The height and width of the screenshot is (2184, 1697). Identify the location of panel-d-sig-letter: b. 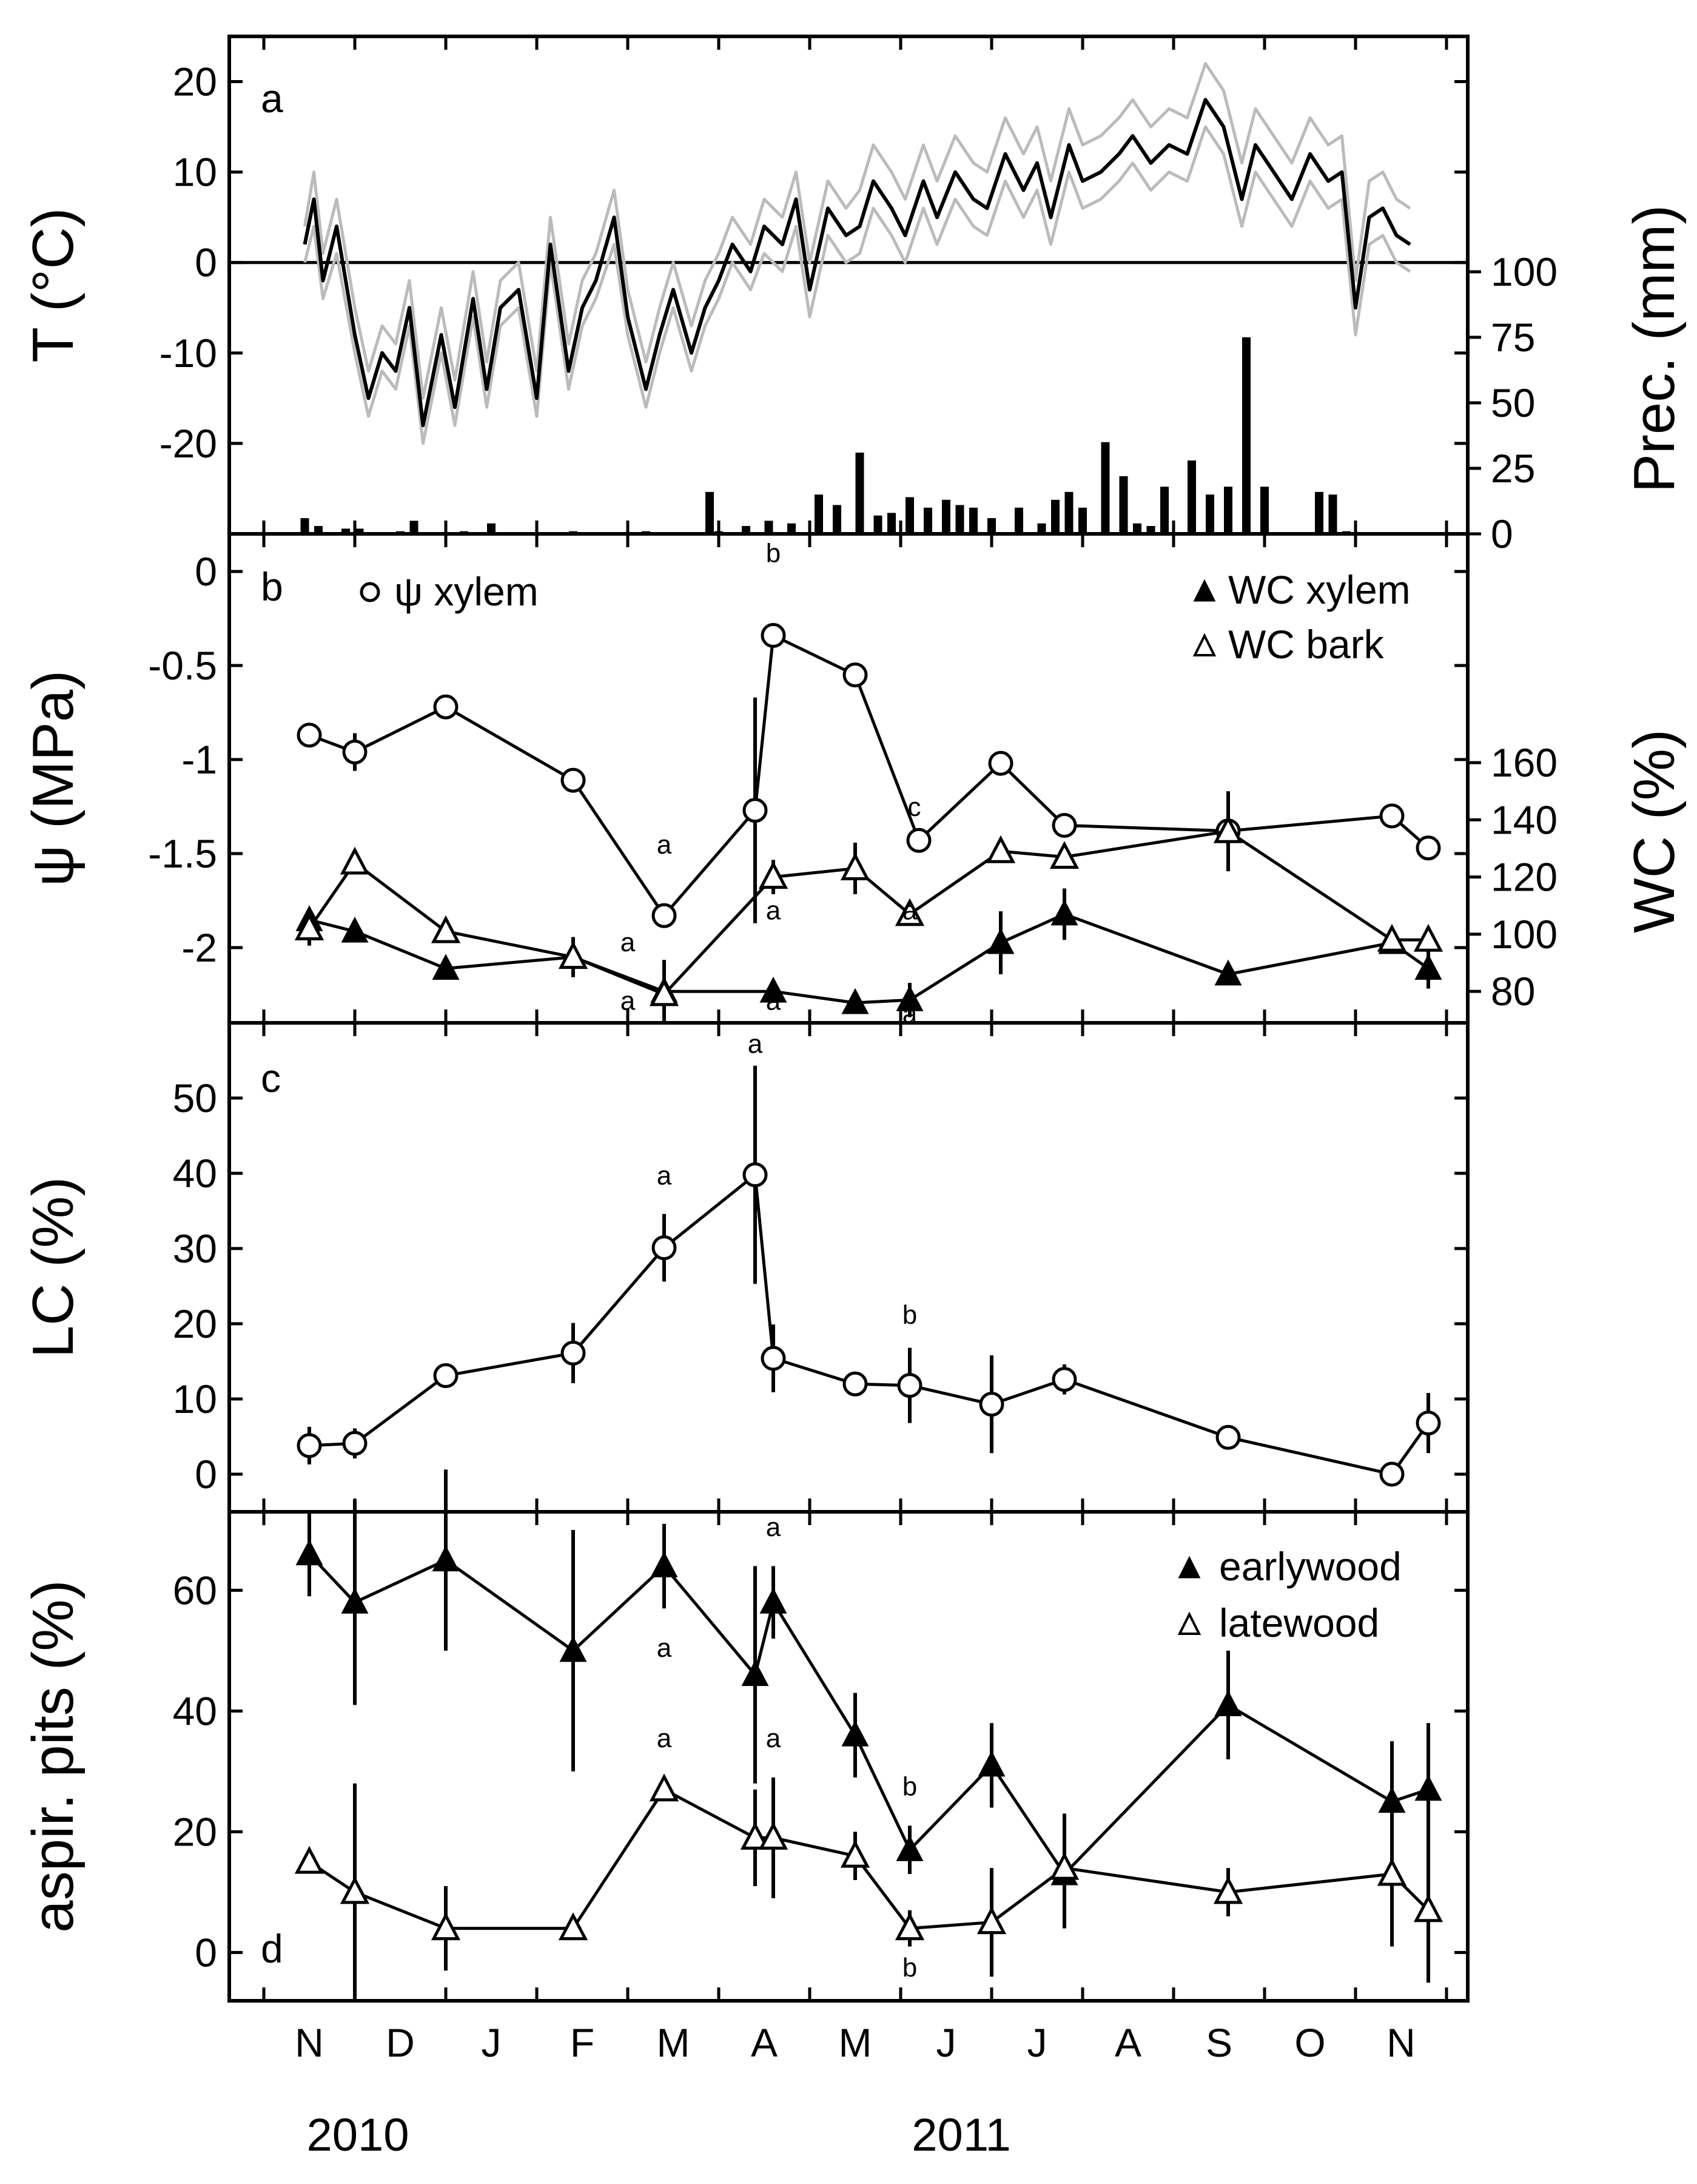
(909, 1968).